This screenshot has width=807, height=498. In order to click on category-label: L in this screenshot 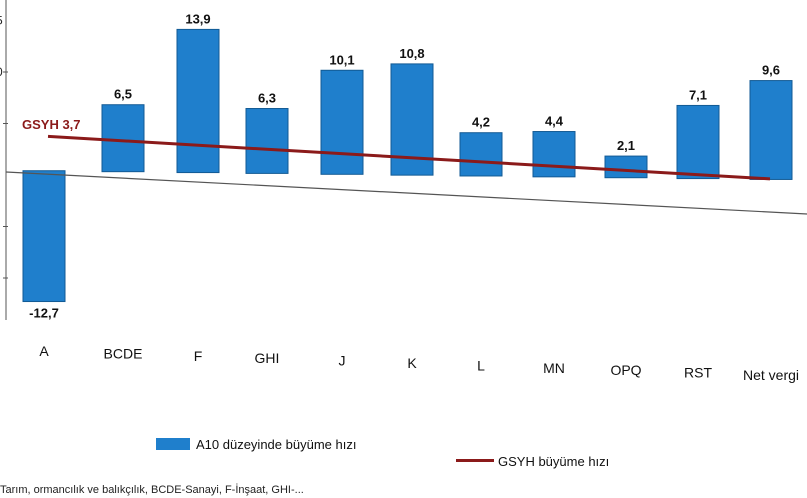, I will do `click(481, 365)`.